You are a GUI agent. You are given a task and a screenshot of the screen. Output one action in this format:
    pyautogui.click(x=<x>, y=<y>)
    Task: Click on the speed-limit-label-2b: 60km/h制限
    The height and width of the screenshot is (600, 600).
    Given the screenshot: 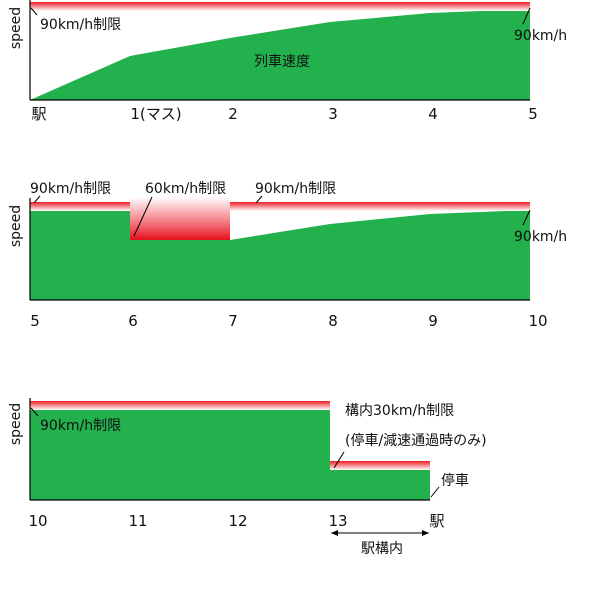 What is the action you would take?
    pyautogui.click(x=185, y=189)
    